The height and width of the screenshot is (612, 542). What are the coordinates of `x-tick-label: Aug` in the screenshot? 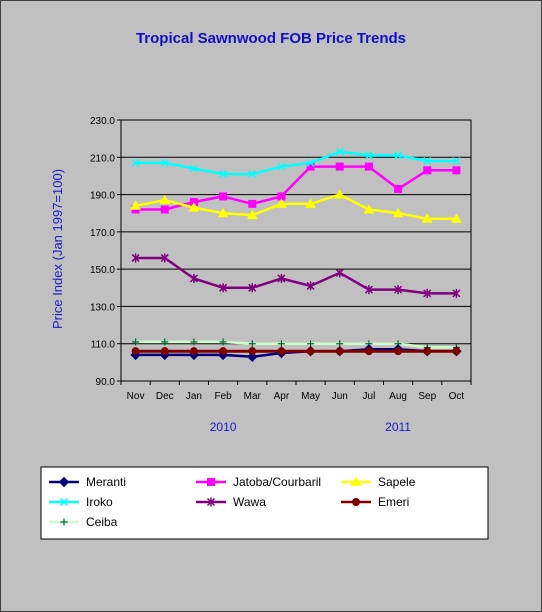 It's located at (398, 396).